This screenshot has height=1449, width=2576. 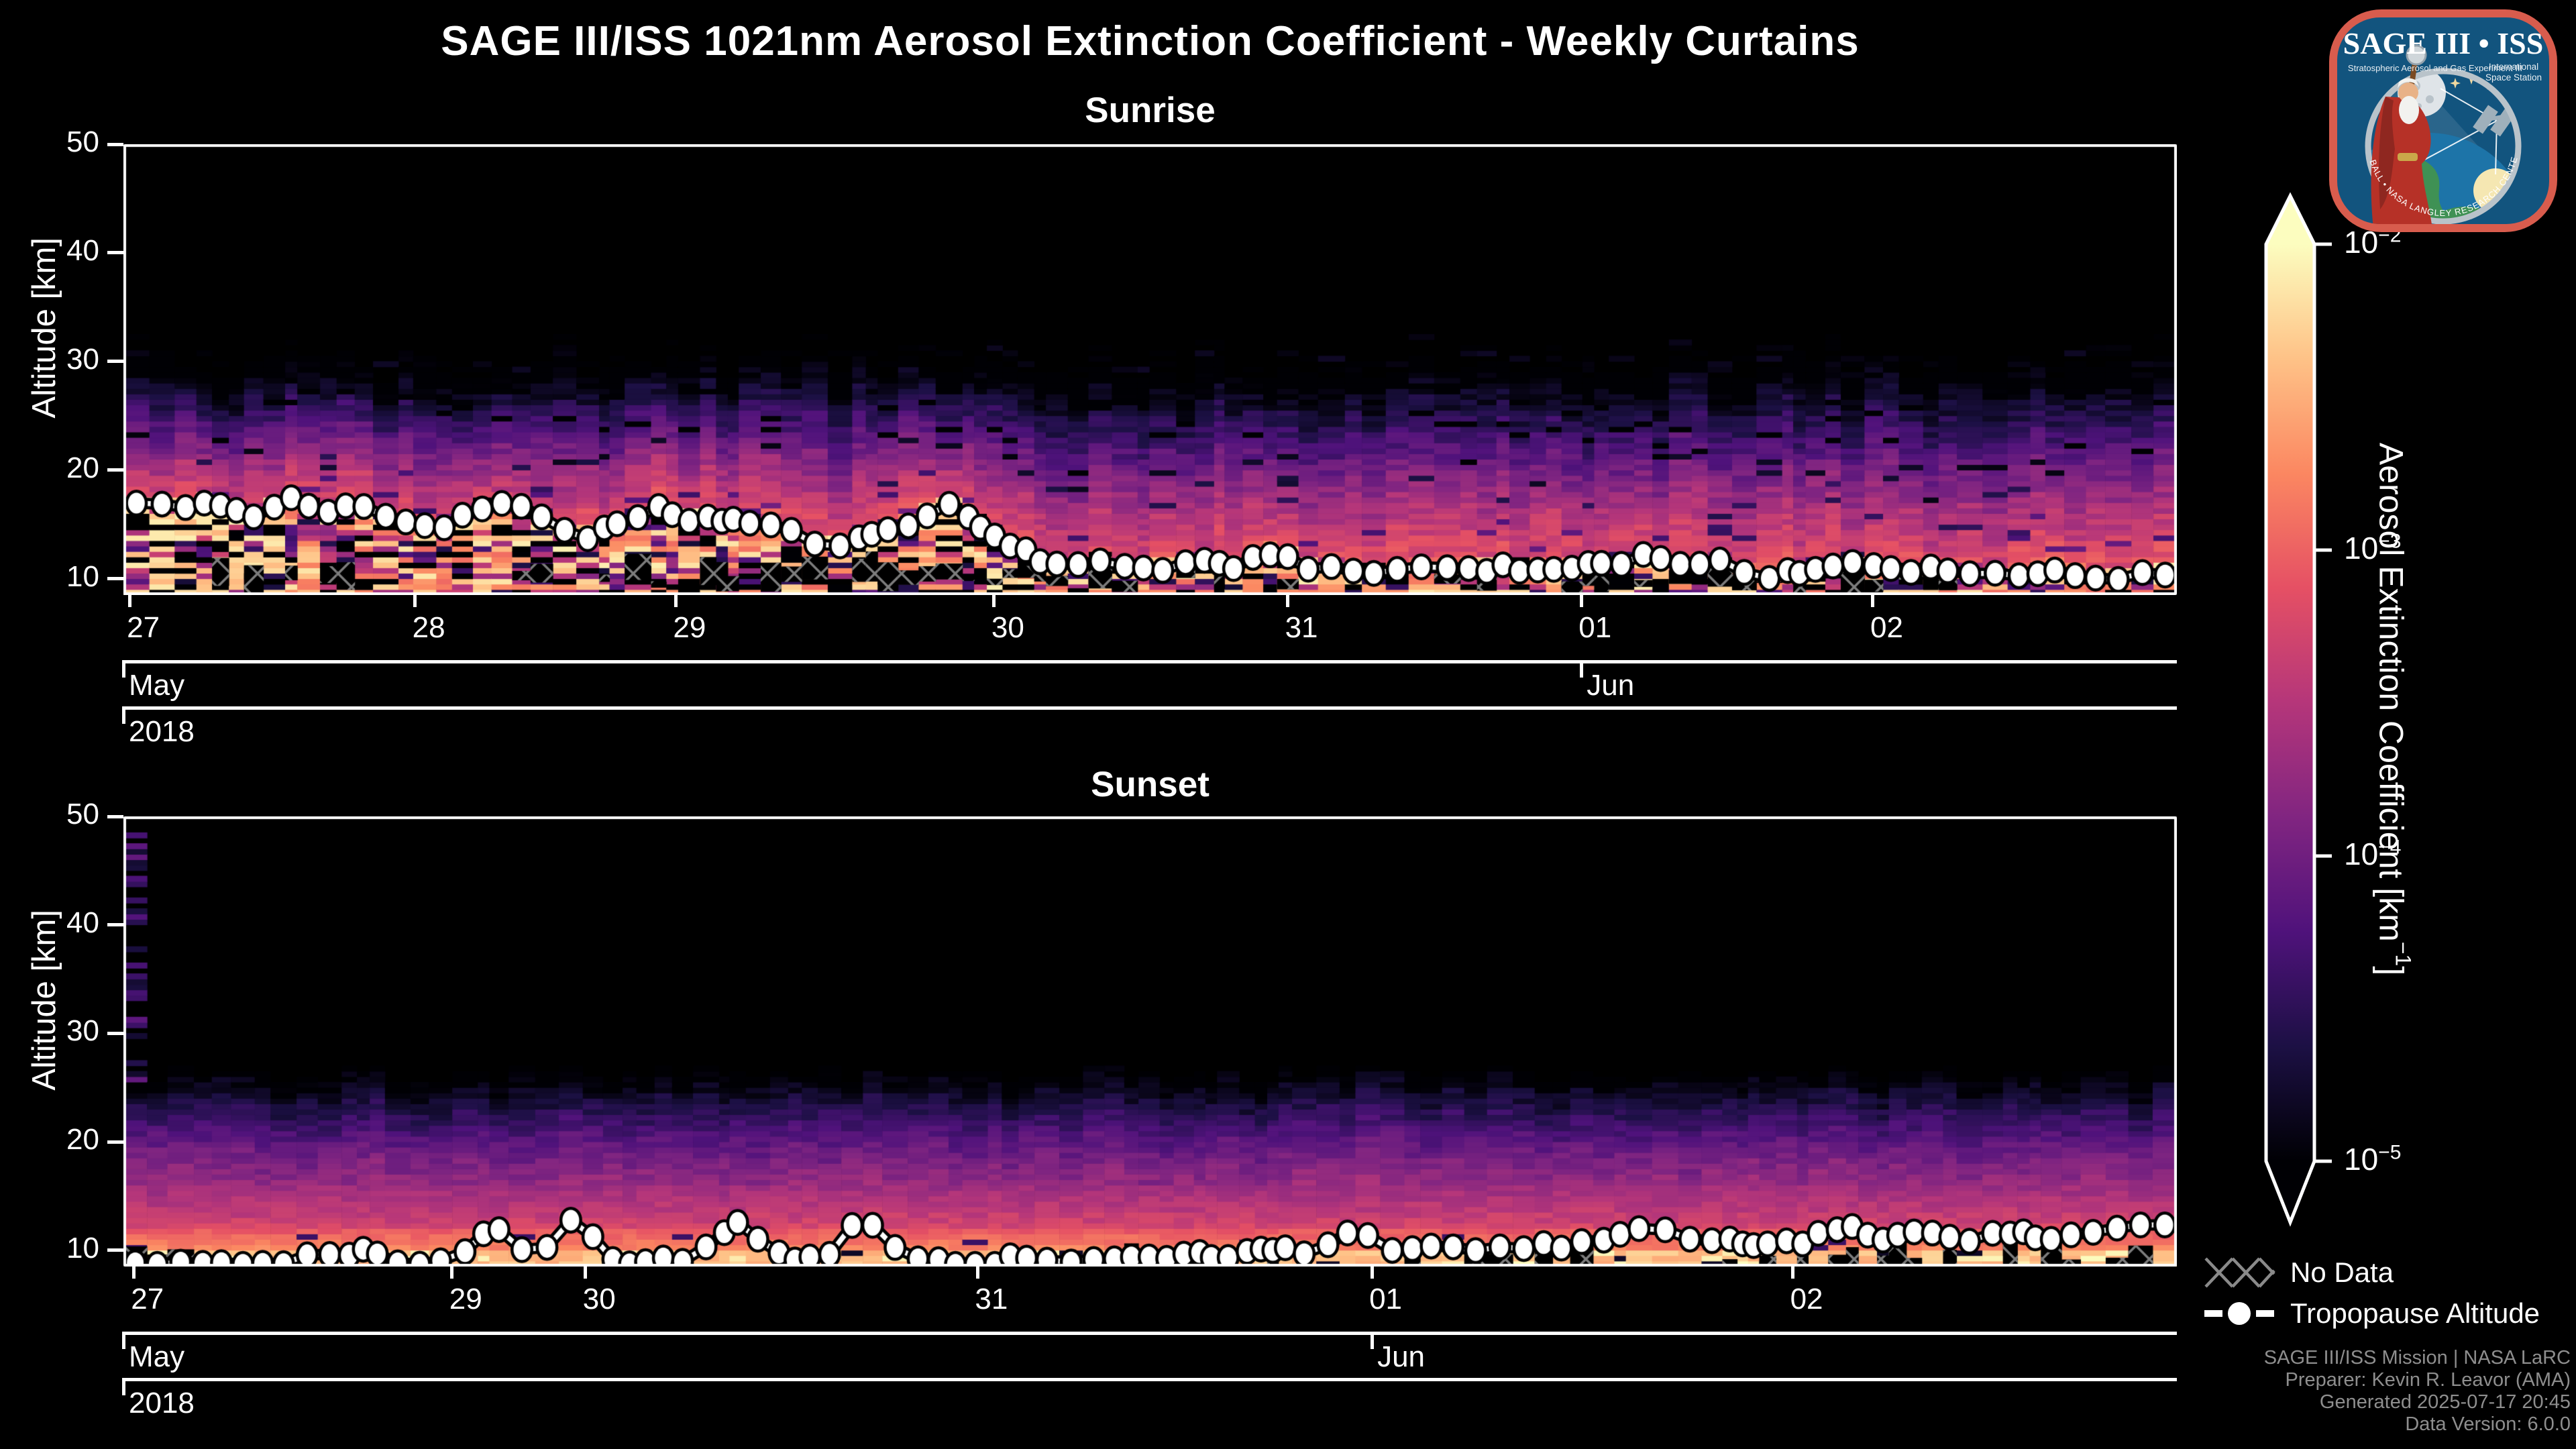 I want to click on x-tick-label-sunset-27: 27, so click(x=147, y=1299).